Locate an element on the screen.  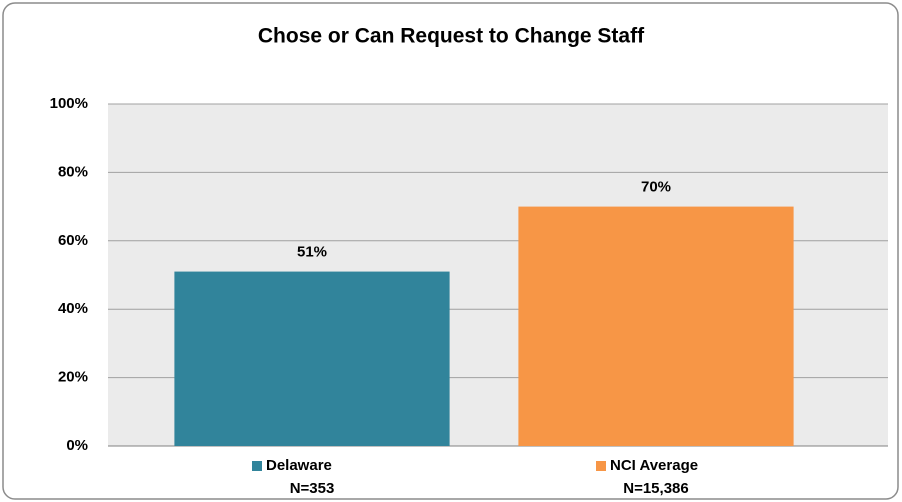
y-tick-label: 40% is located at coordinates (73, 308).